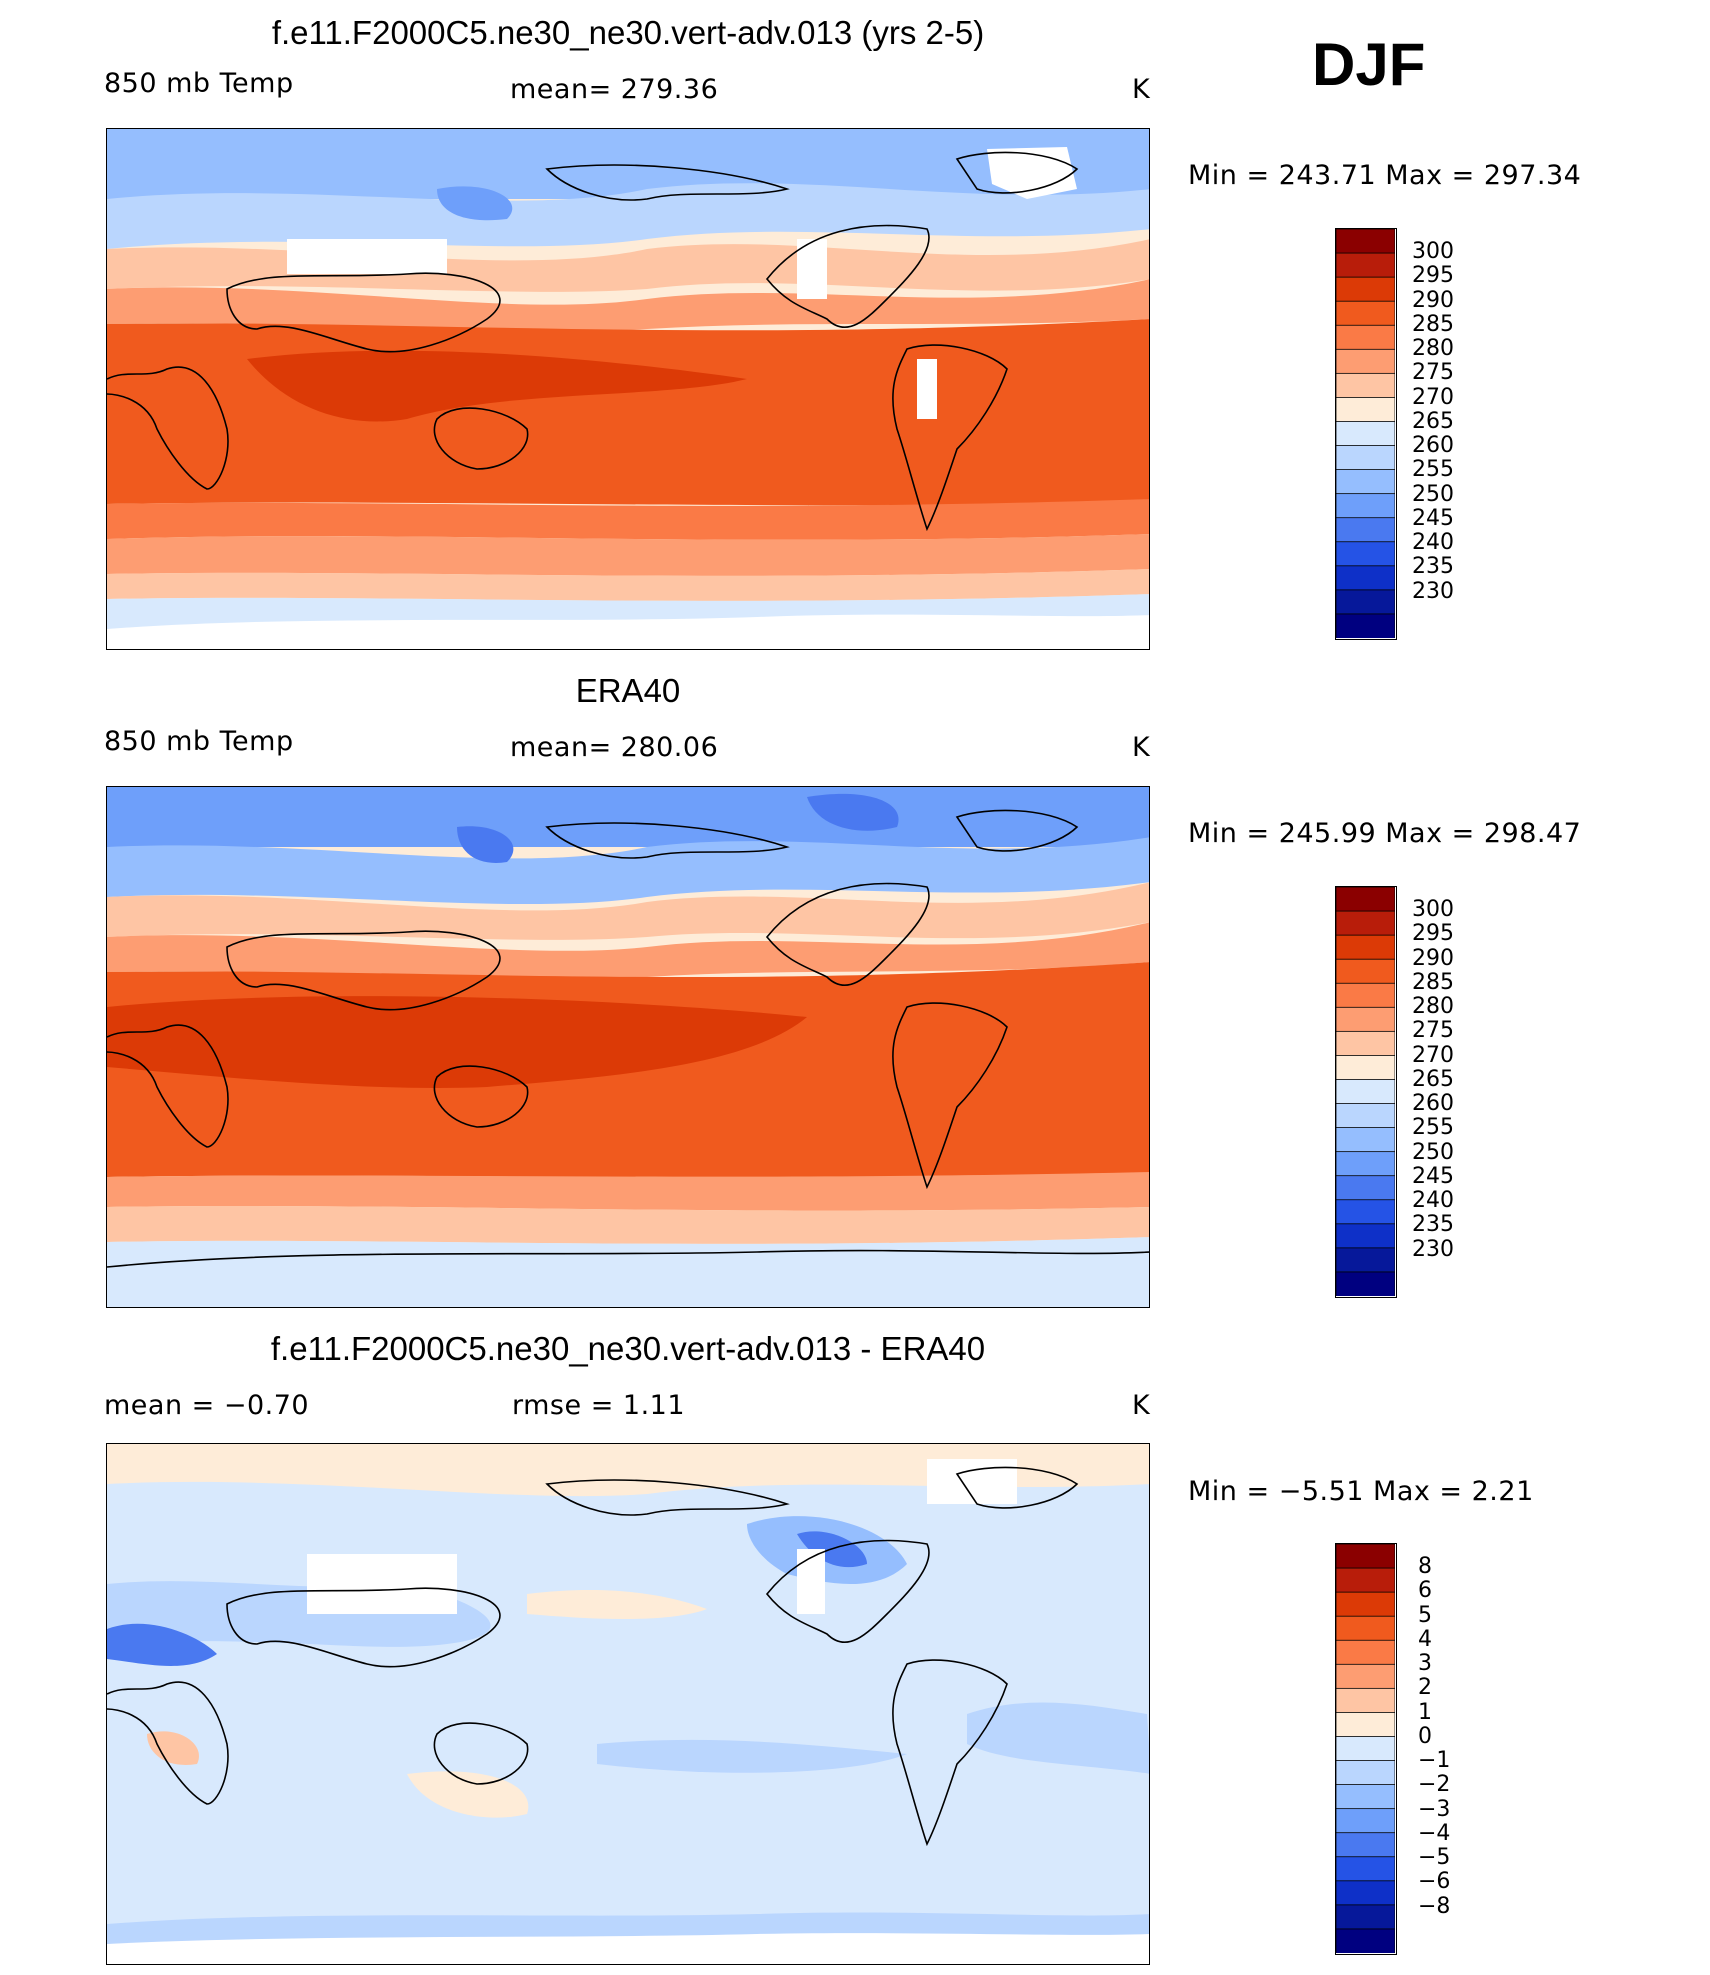  Describe the element at coordinates (1433, 567) in the screenshot. I see `colorbar-tick-label: 235` at that location.